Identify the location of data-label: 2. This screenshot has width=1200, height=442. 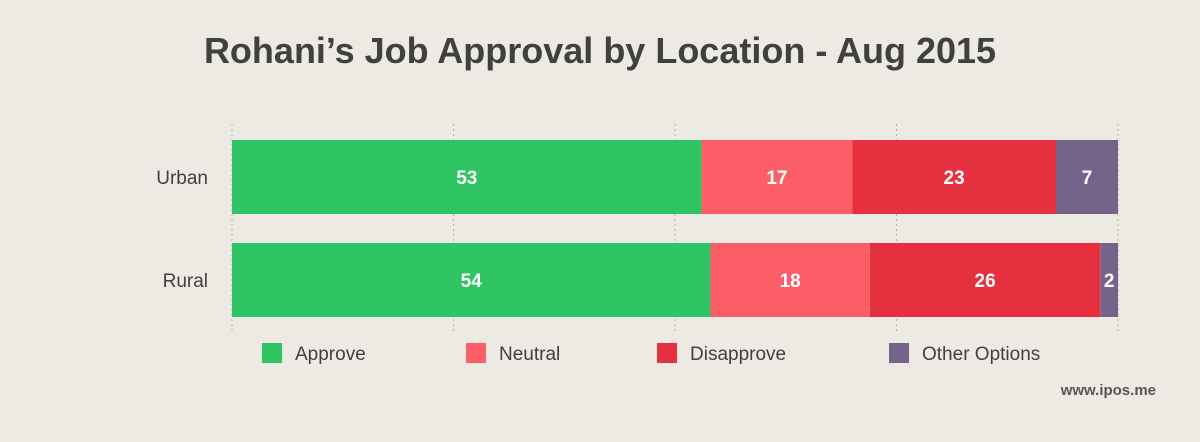
(1109, 281).